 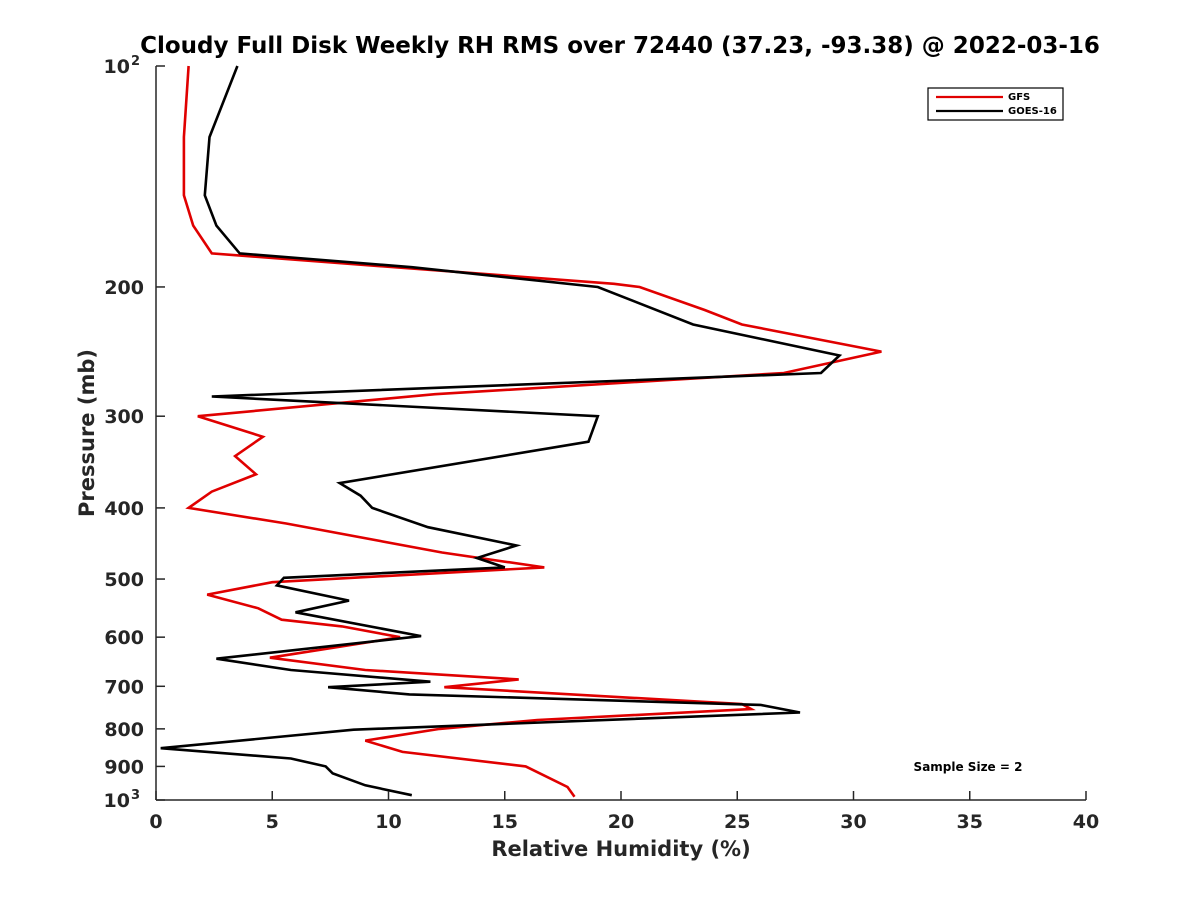 I want to click on x-tick-label: 35, so click(x=970, y=822).